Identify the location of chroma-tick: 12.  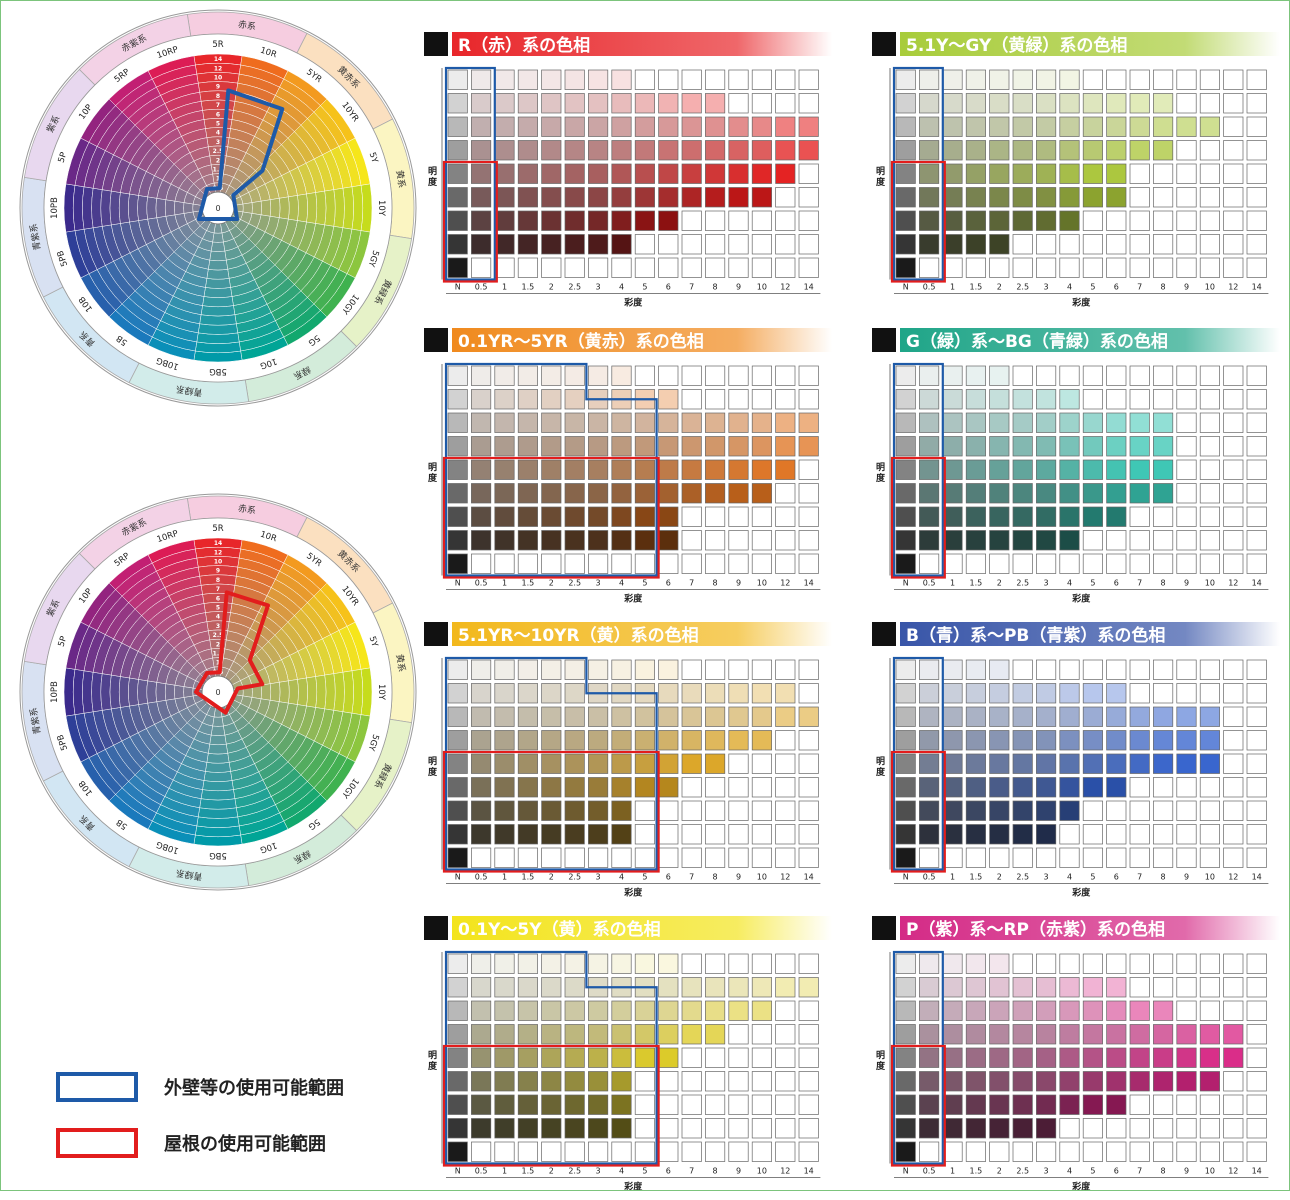
(1233, 287).